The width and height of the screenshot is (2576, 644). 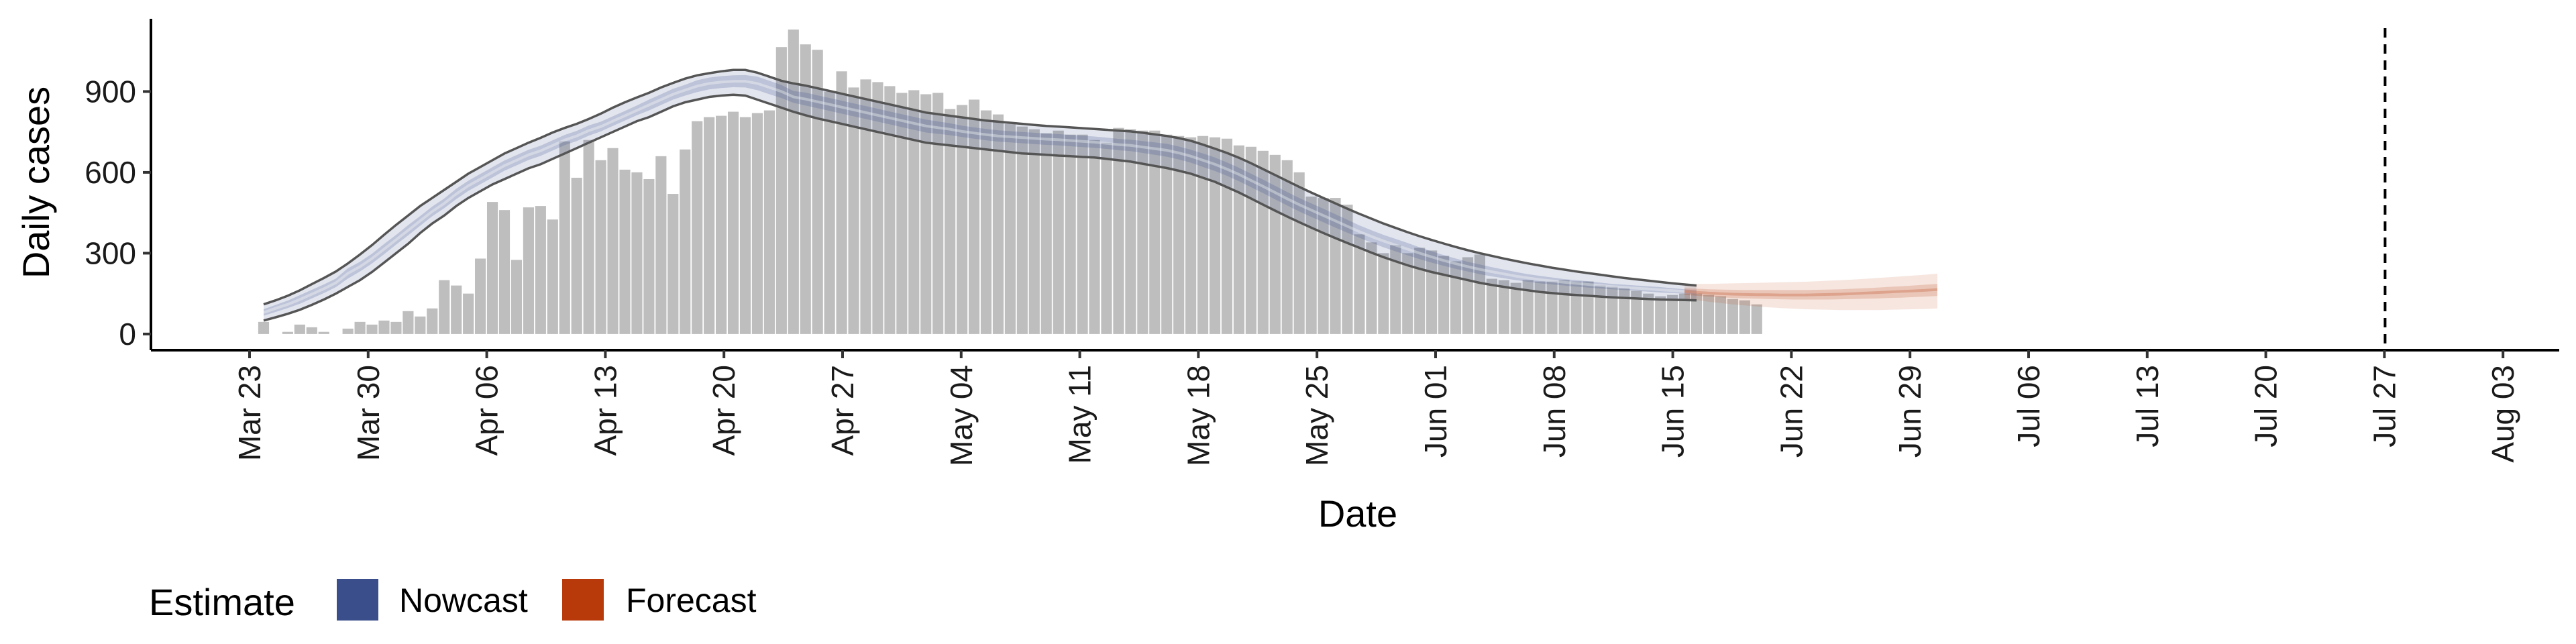 I want to click on forecast-outer-band, so click(x=1810, y=292).